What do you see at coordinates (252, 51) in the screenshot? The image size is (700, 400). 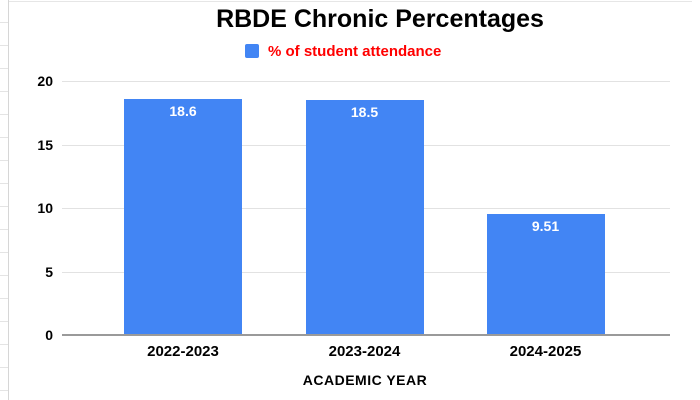 I see `legend-swatch-icon` at bounding box center [252, 51].